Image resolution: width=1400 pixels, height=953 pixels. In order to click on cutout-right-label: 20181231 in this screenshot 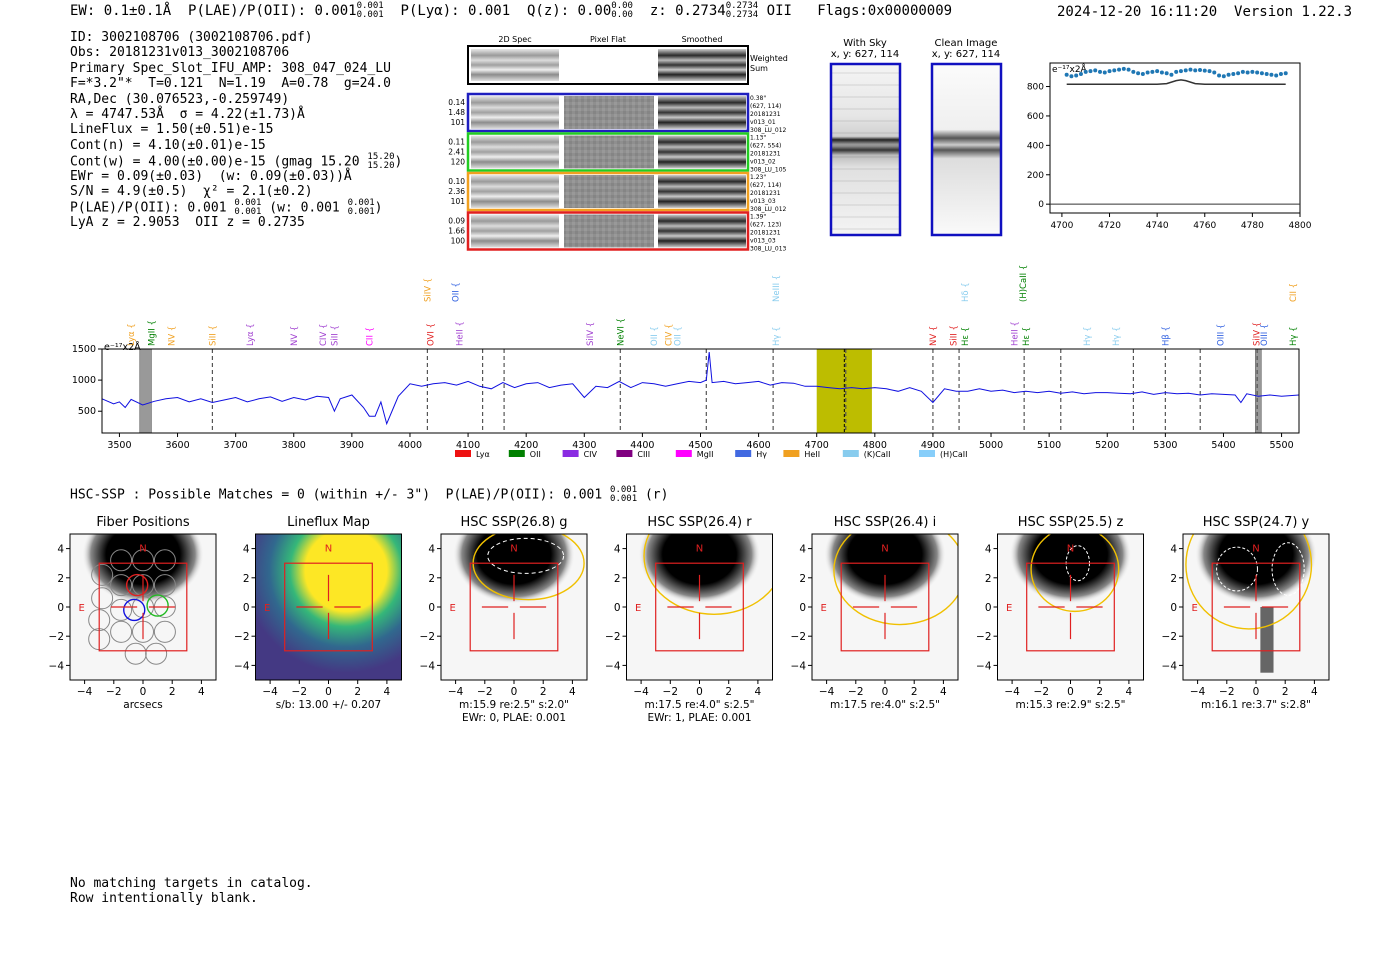, I will do `click(765, 154)`.